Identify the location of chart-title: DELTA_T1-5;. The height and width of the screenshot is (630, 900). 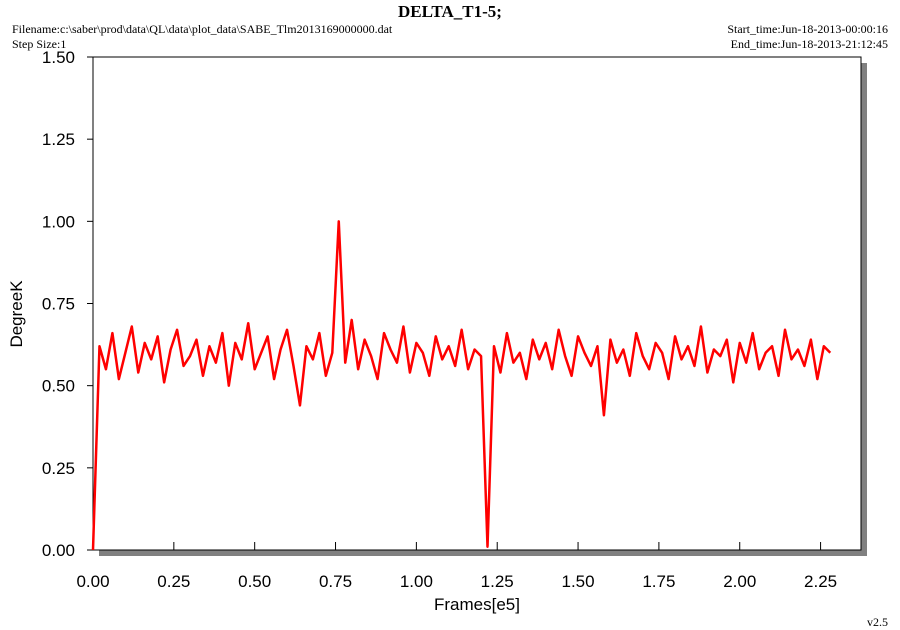
(450, 11).